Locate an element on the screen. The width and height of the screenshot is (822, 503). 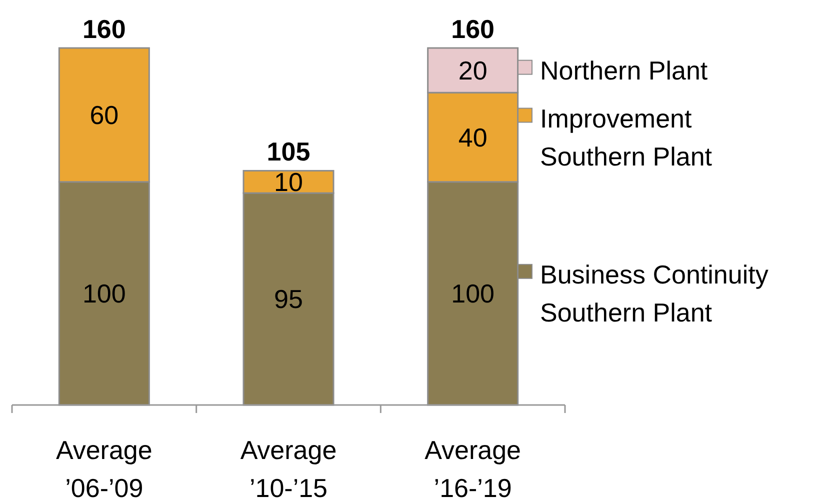
x-tick-label: Average ’06-’09 is located at coordinates (104, 469).